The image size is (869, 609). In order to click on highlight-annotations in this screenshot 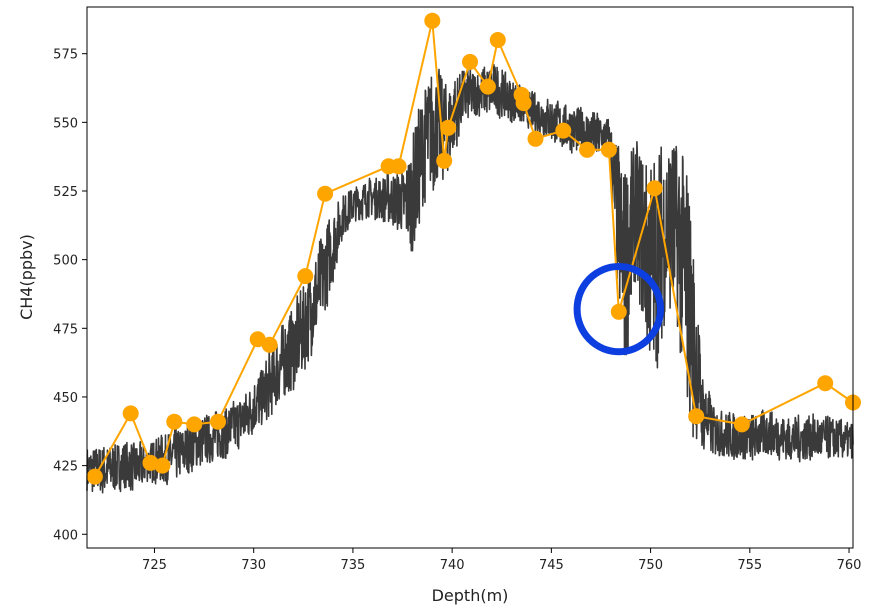, I will do `click(618, 309)`.